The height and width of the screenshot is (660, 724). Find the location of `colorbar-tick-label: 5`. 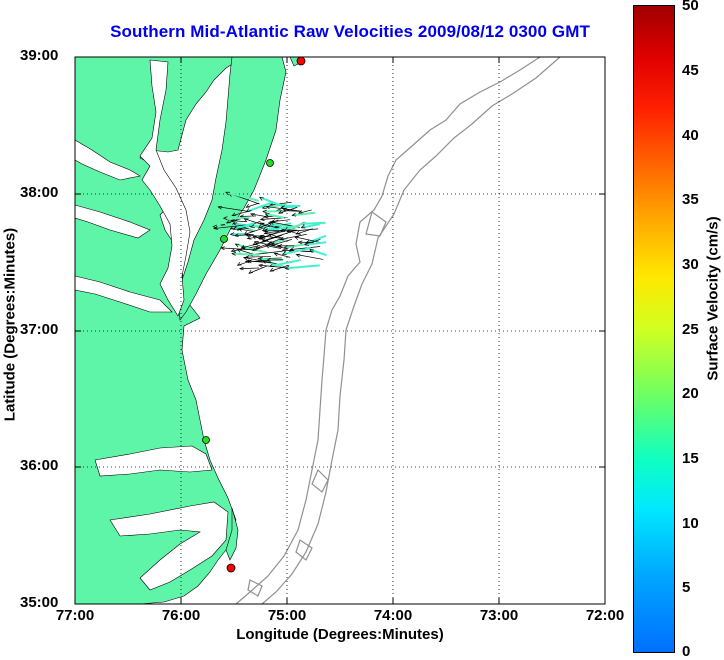

colorbar-tick-label: 5 is located at coordinates (697, 587).